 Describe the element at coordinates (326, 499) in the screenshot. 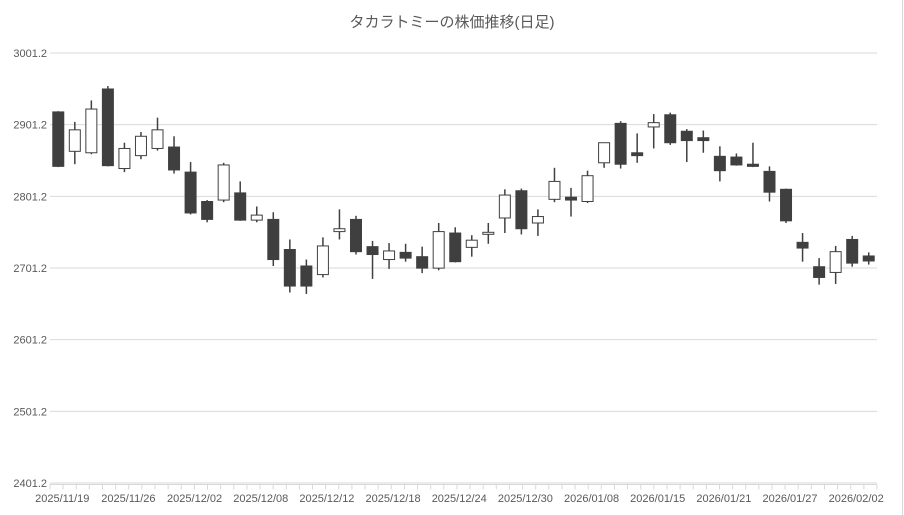

I see `x-axis-label: 2025/12/12` at that location.